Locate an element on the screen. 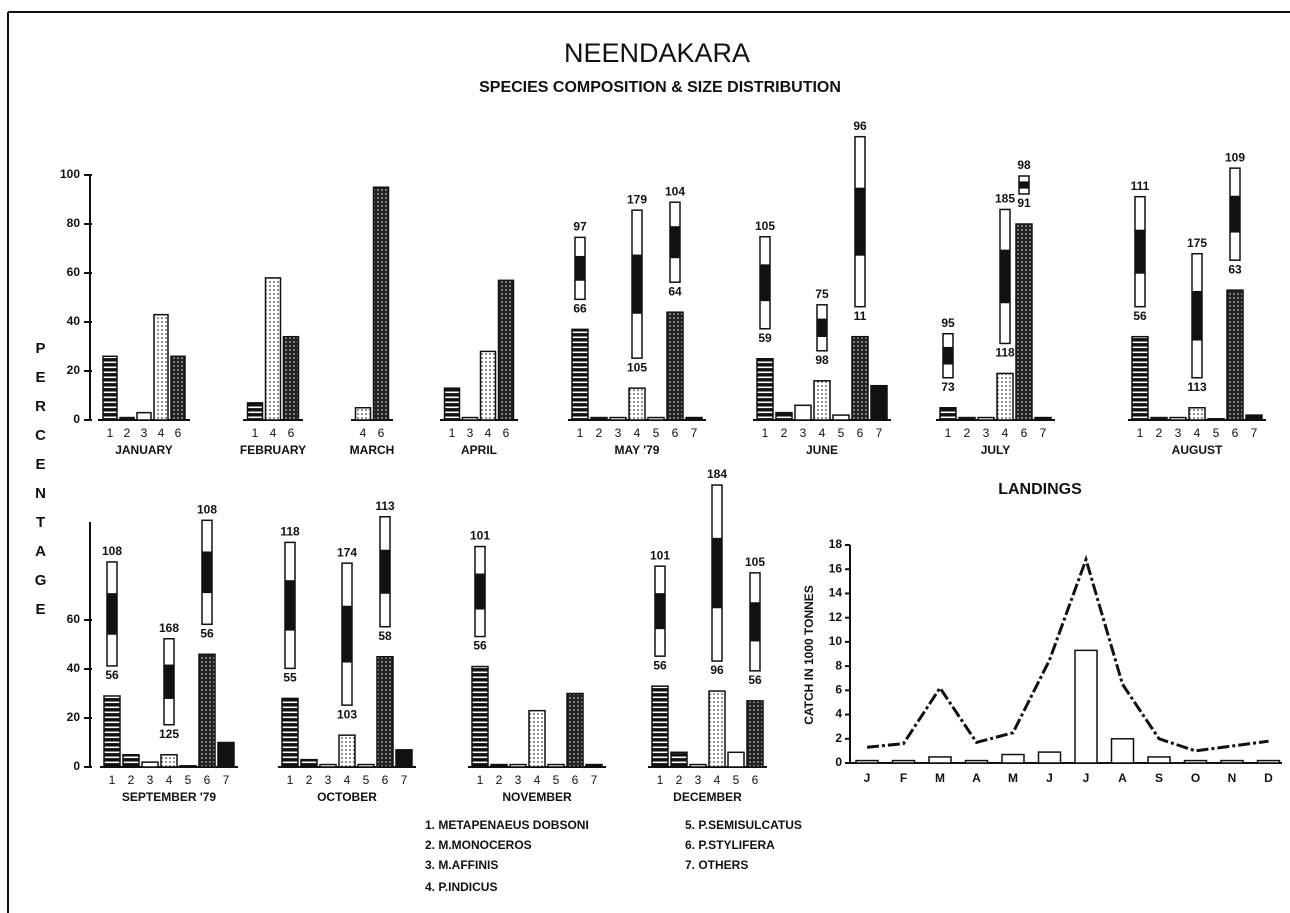 This screenshot has height=913, width=1290. size-min-label: 58 is located at coordinates (385, 636).